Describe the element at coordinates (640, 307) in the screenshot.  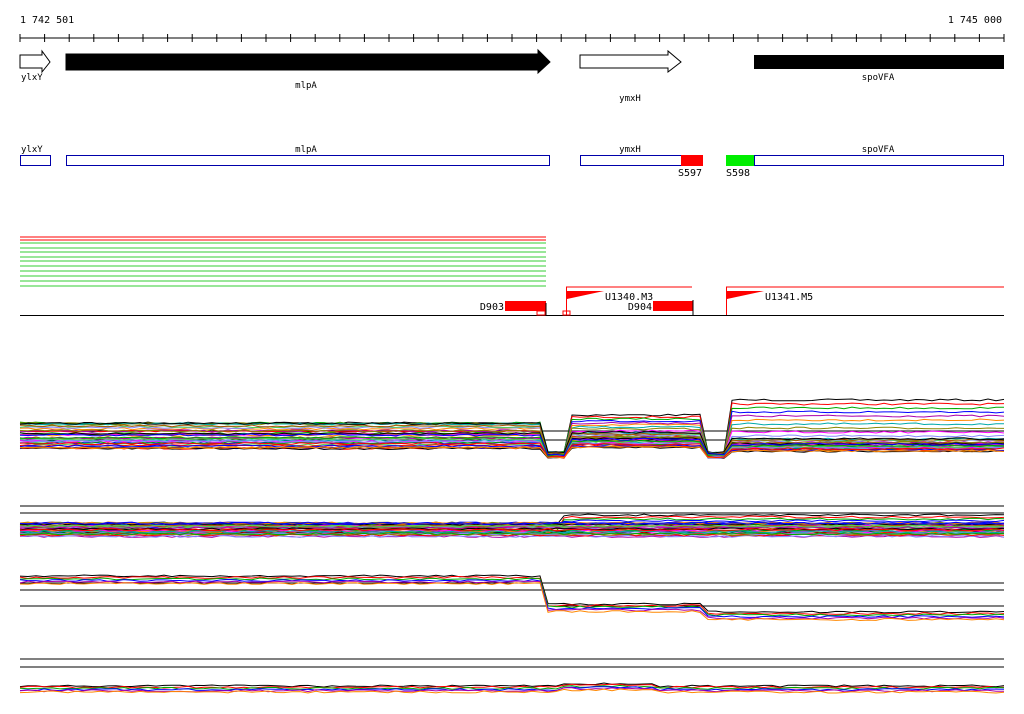
I see `feature-label-D904: D904` at that location.